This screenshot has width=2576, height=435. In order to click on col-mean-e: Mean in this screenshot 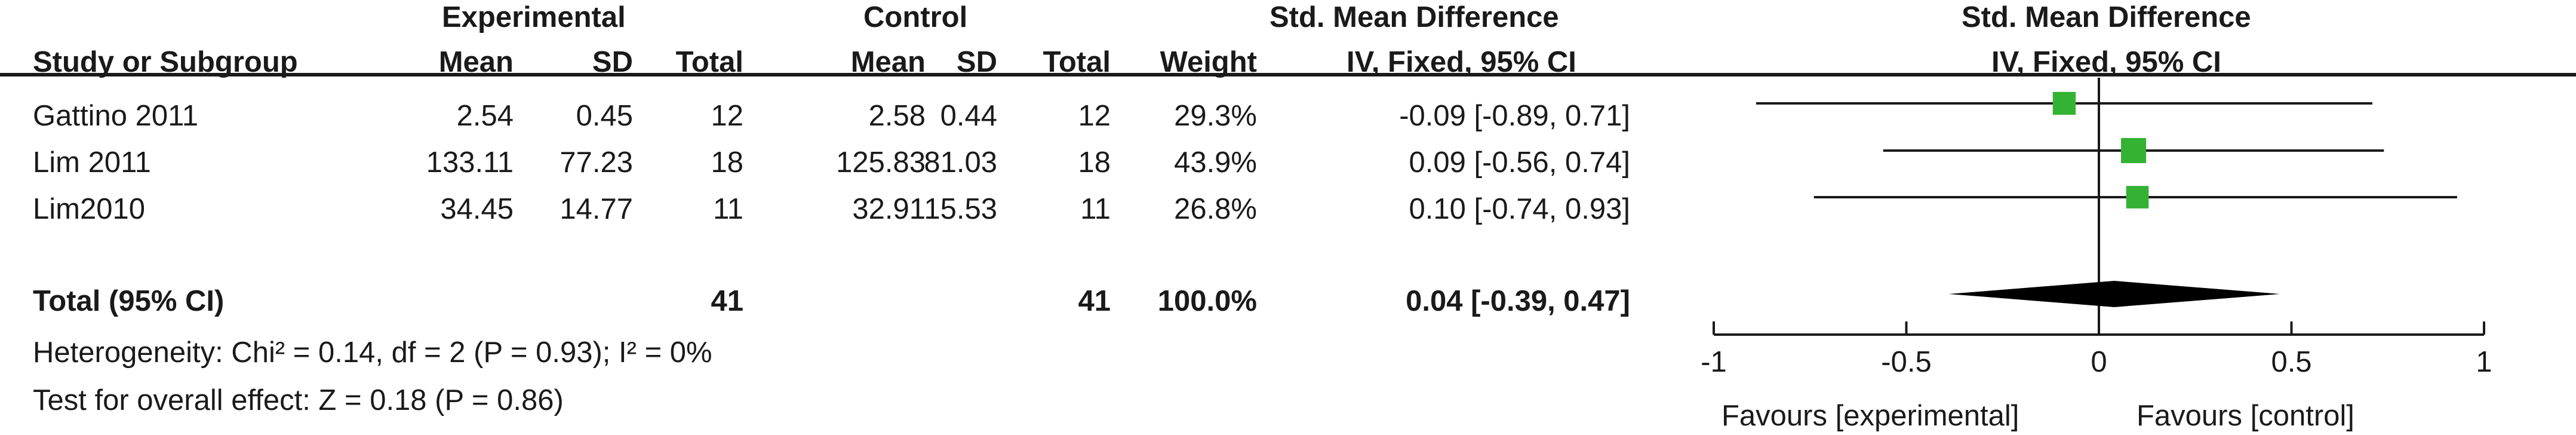, I will do `click(476, 62)`.